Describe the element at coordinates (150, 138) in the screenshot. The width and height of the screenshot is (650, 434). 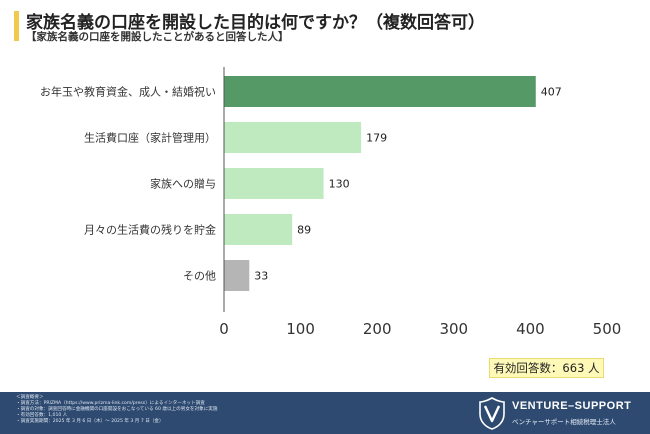
I see `category-label: 生活費口座（家計管理用）` at that location.